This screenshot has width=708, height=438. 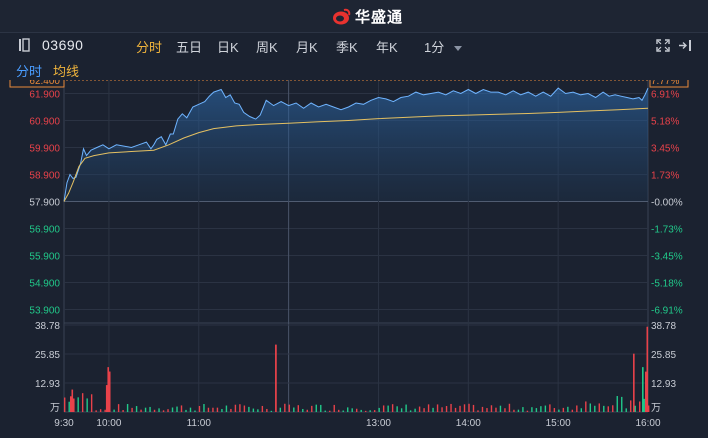 What do you see at coordinates (663, 45) in the screenshot?
I see `expand-icon` at bounding box center [663, 45].